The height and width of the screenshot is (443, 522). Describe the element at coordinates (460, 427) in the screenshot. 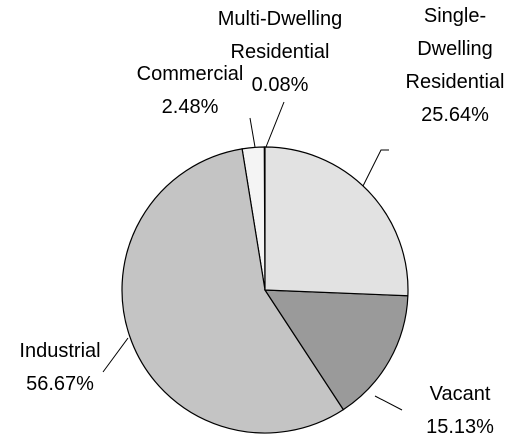

I see `value-label: 15.13%` at that location.